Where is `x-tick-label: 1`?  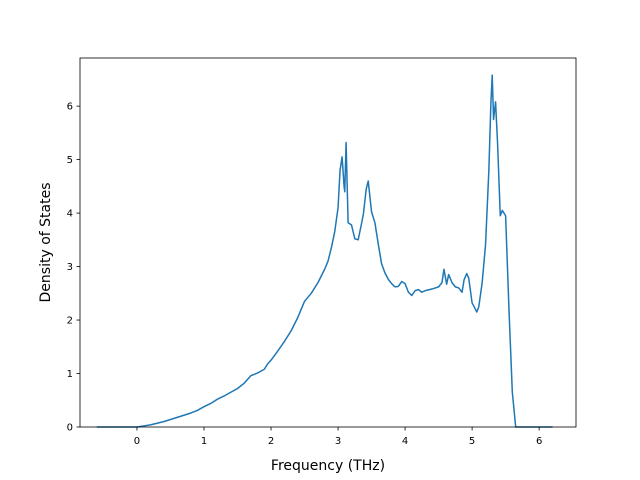
x-tick-label: 1 is located at coordinates (204, 441).